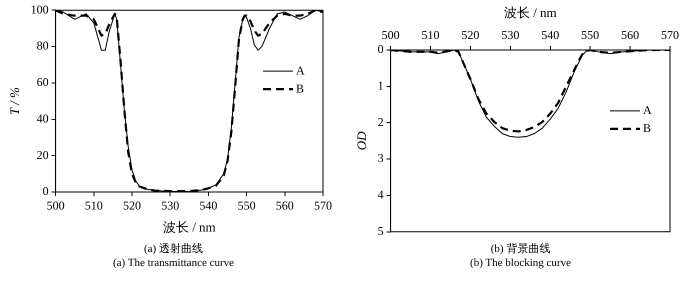 This screenshot has height=286, width=694. I want to click on y-axis-title: OD, so click(362, 140).